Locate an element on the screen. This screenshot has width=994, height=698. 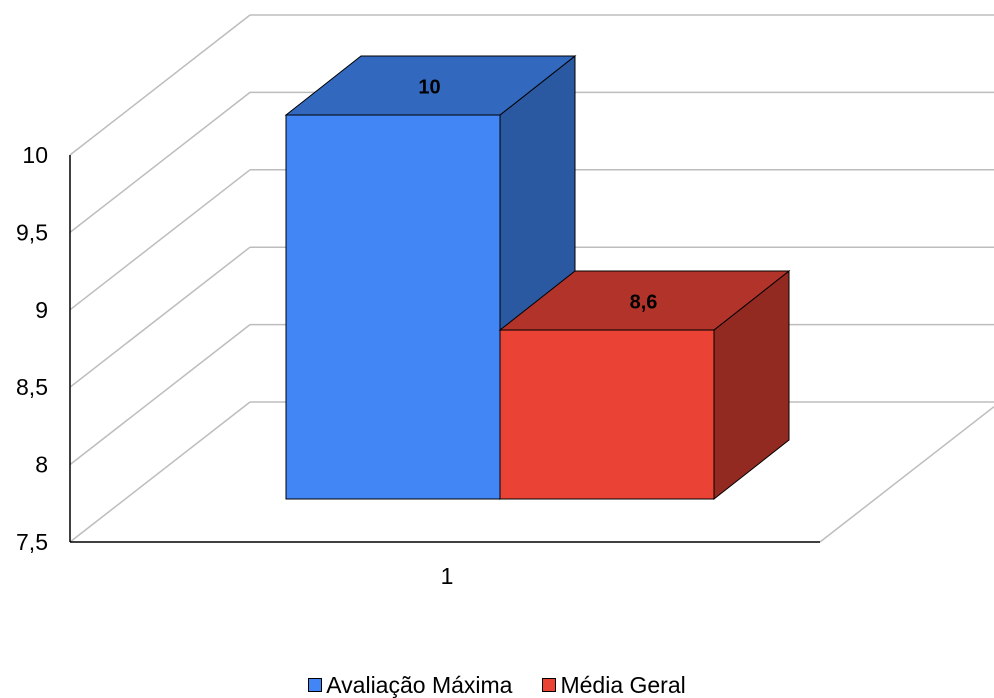
y-tick-label-5: 10 is located at coordinates (35, 155).